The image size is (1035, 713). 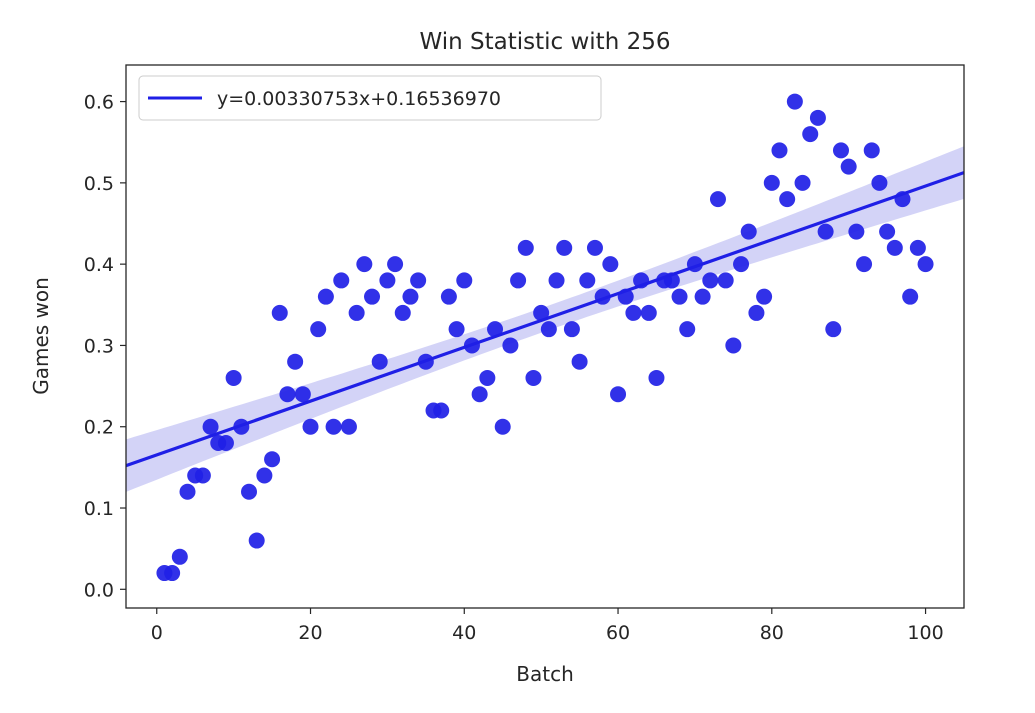 What do you see at coordinates (99, 265) in the screenshot?
I see `y-tick-label: 0.4` at bounding box center [99, 265].